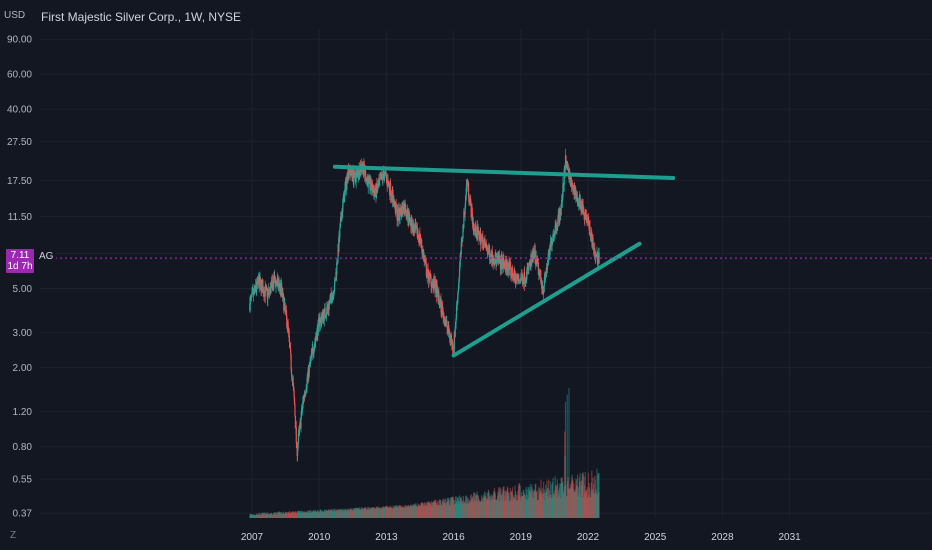  I want to click on y-tick-label: 2.00, so click(23, 368).